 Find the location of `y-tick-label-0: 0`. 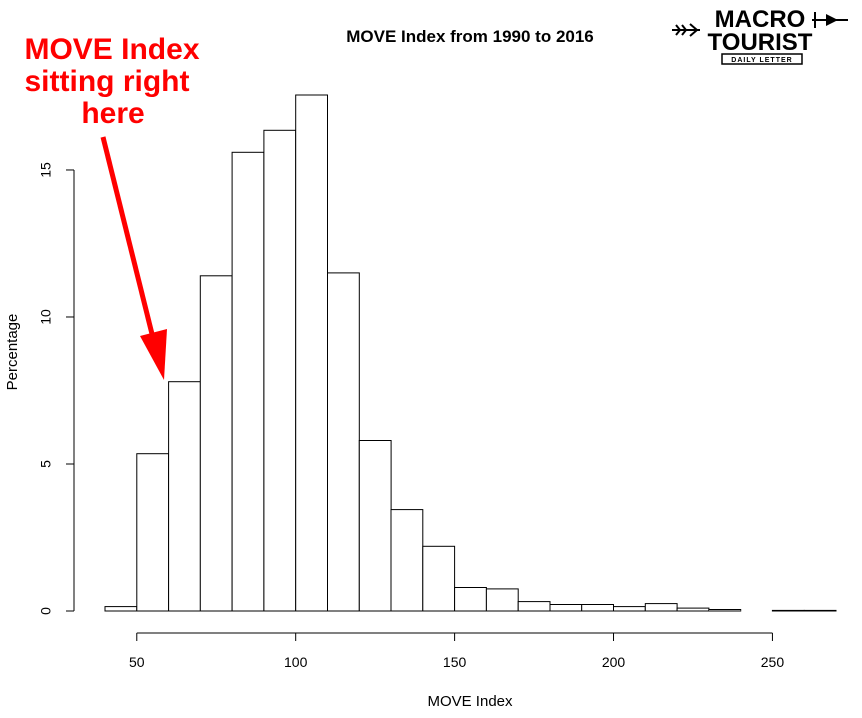

y-tick-label-0: 0 is located at coordinates (46, 611).